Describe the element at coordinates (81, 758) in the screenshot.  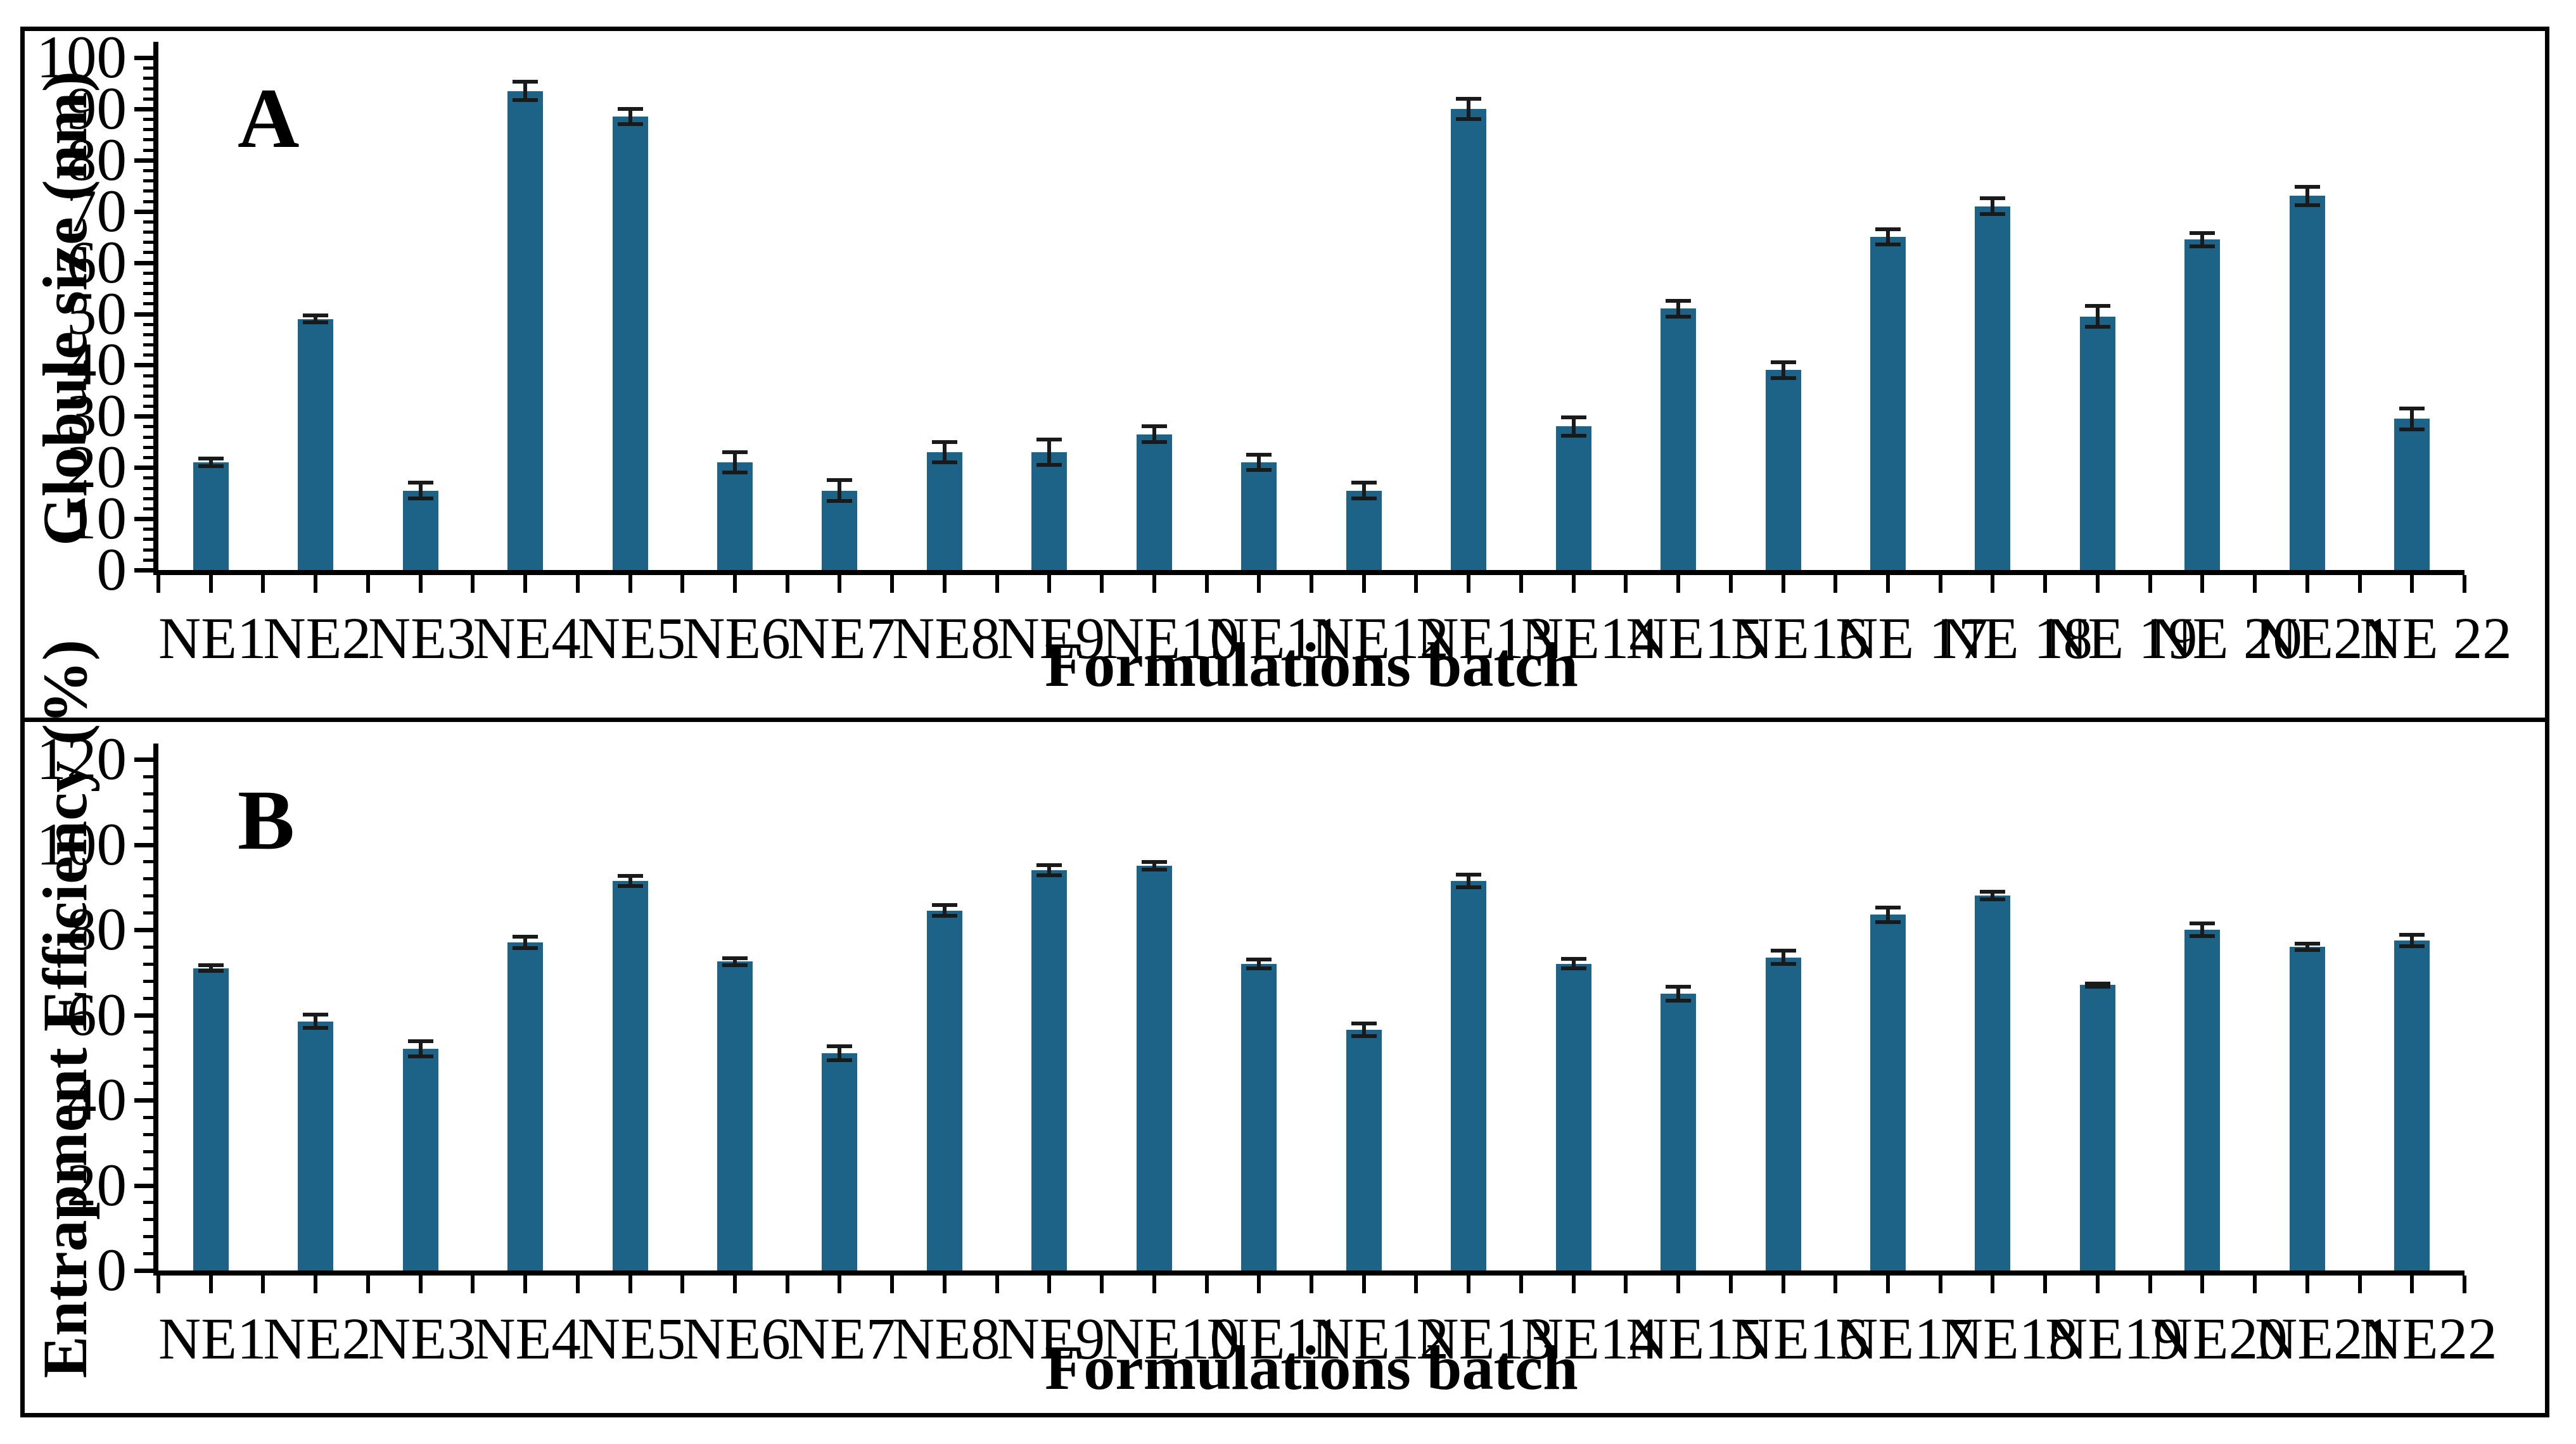
I see `panel-b-y-tick-label: 120` at that location.